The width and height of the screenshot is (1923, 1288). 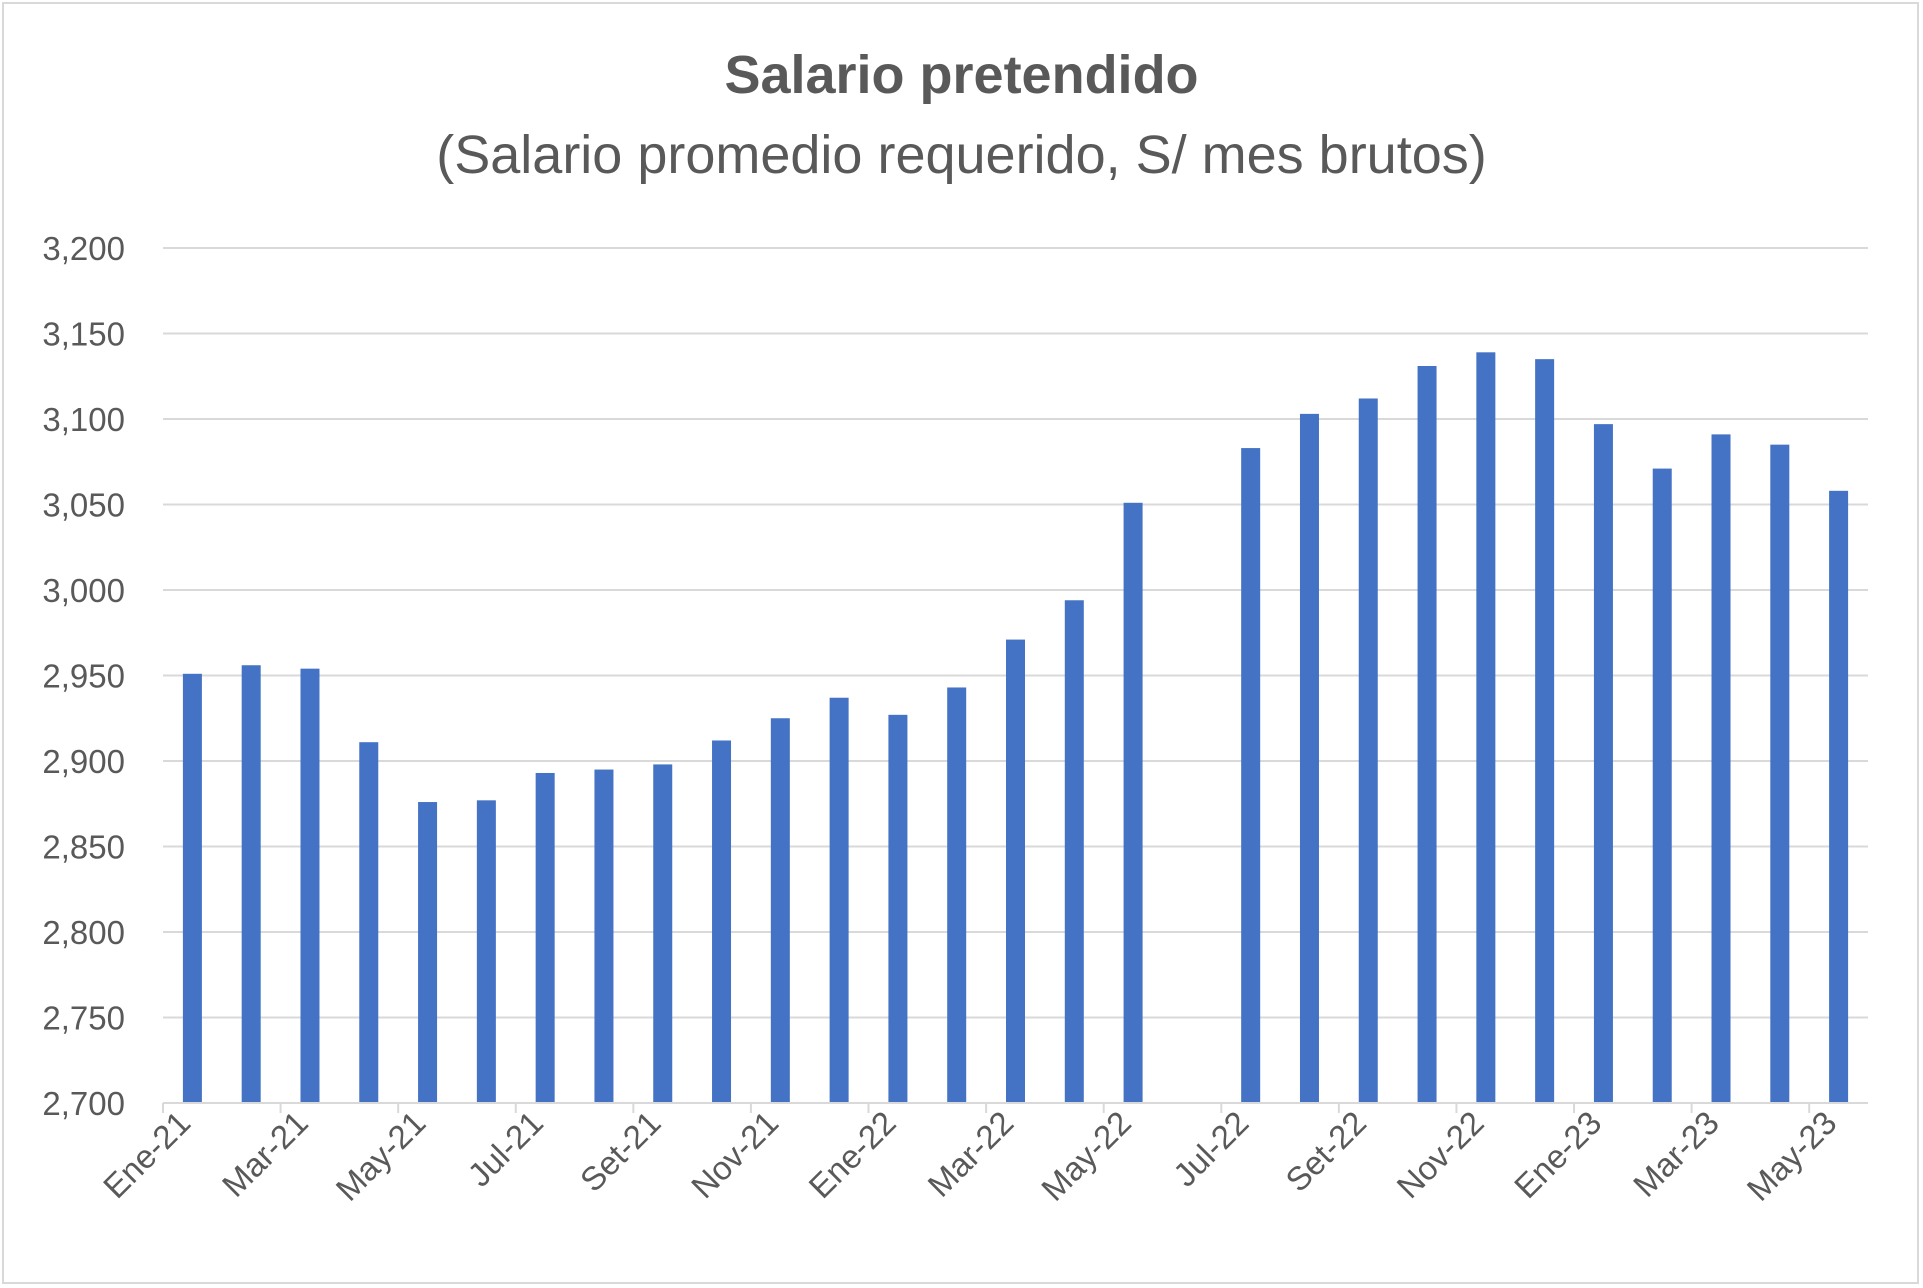 I want to click on x-tick-label: Set-22, so click(x=1325, y=1151).